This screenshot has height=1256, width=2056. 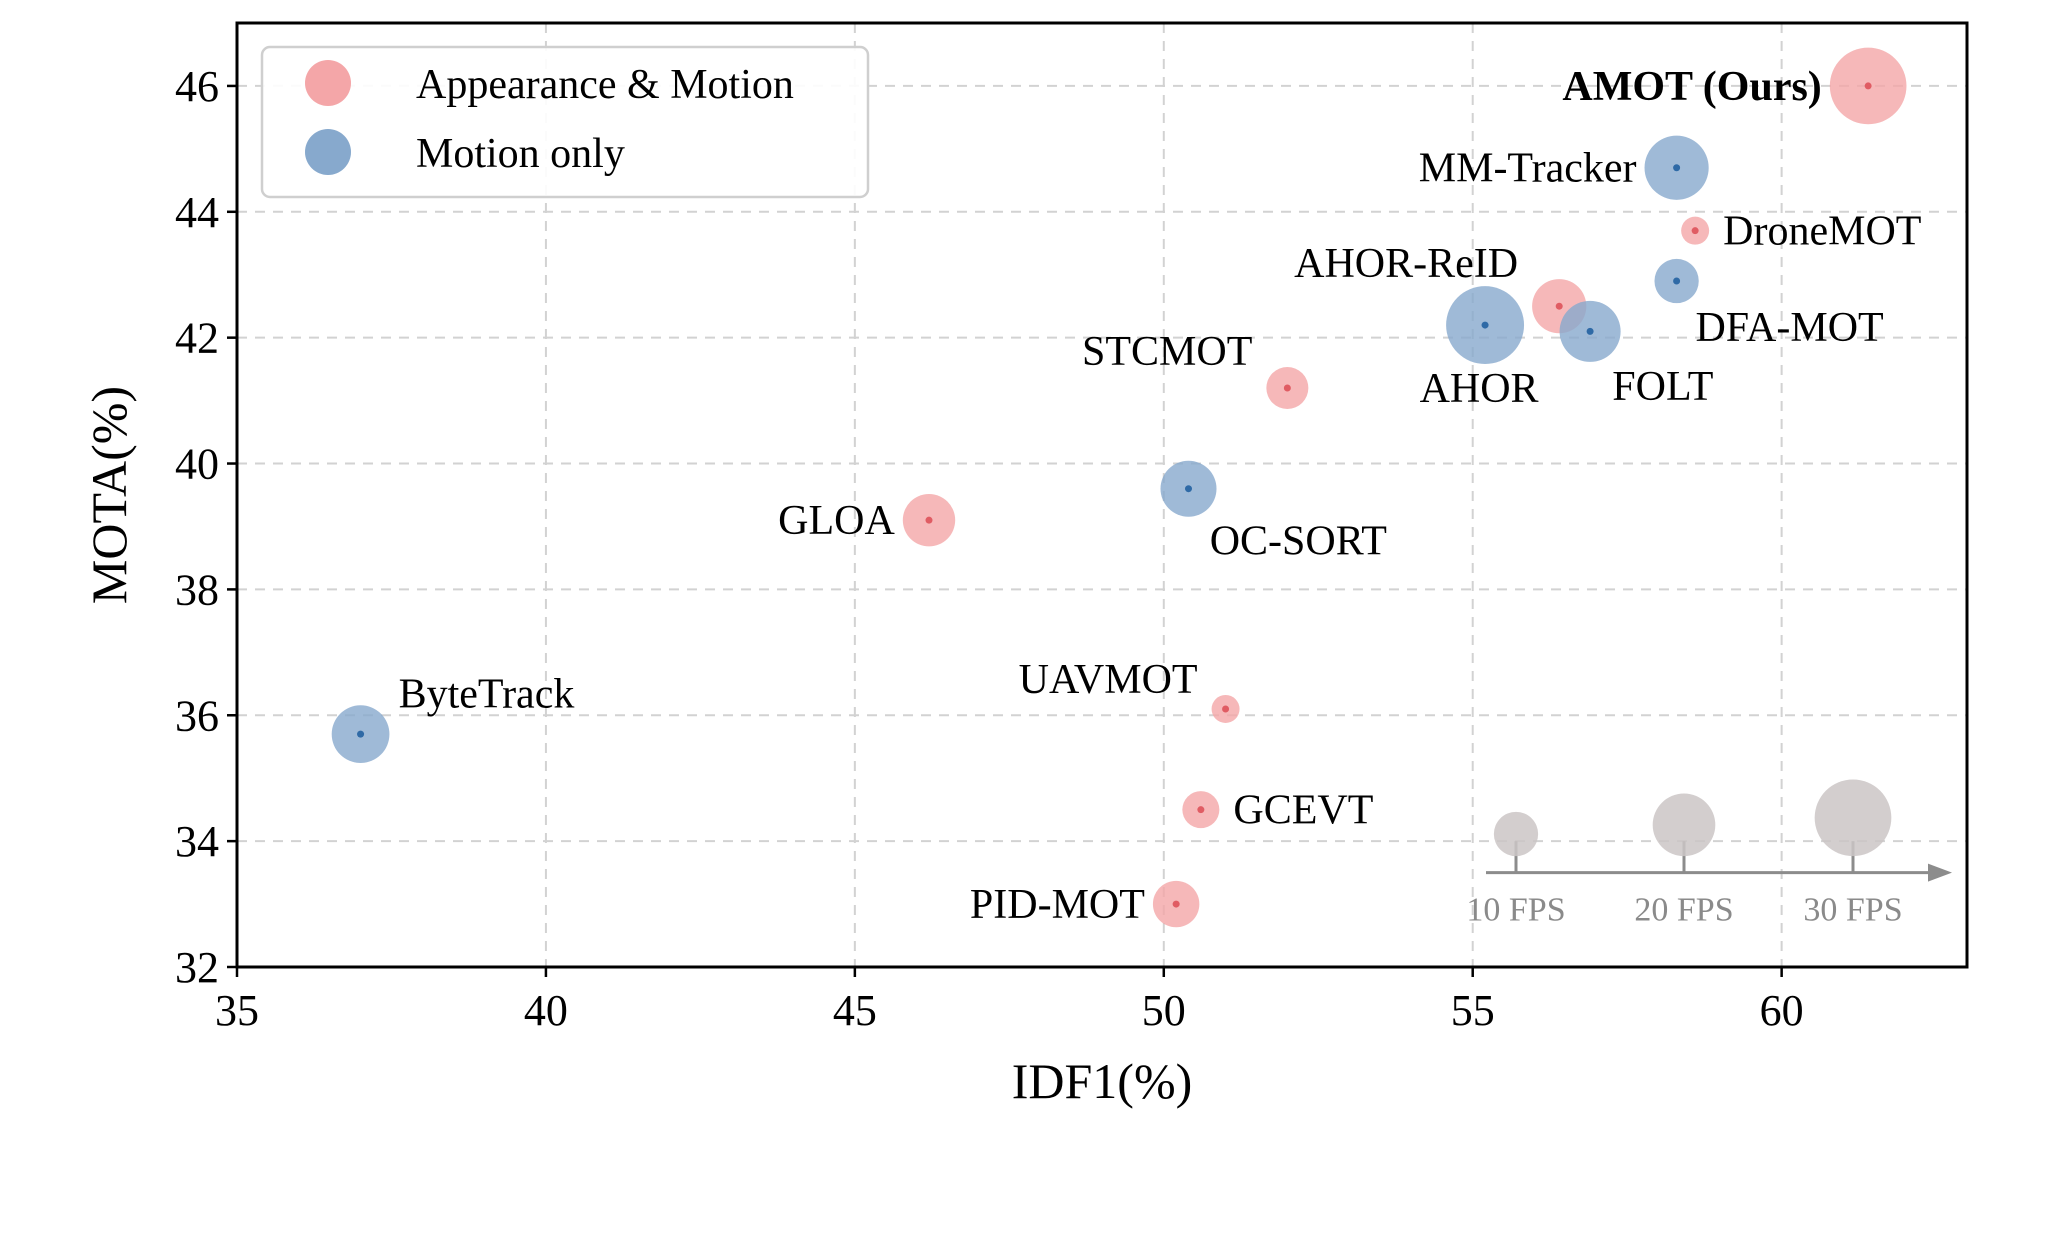 I want to click on x-tick-label: 55, so click(x=1473, y=1010).